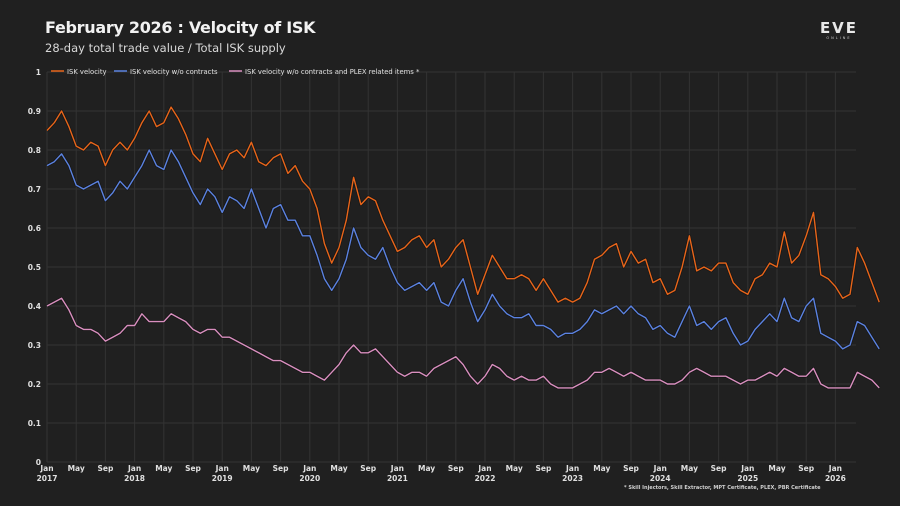 The image size is (900, 506). What do you see at coordinates (34, 384) in the screenshot?
I see `y-tick-label: 0.2` at bounding box center [34, 384].